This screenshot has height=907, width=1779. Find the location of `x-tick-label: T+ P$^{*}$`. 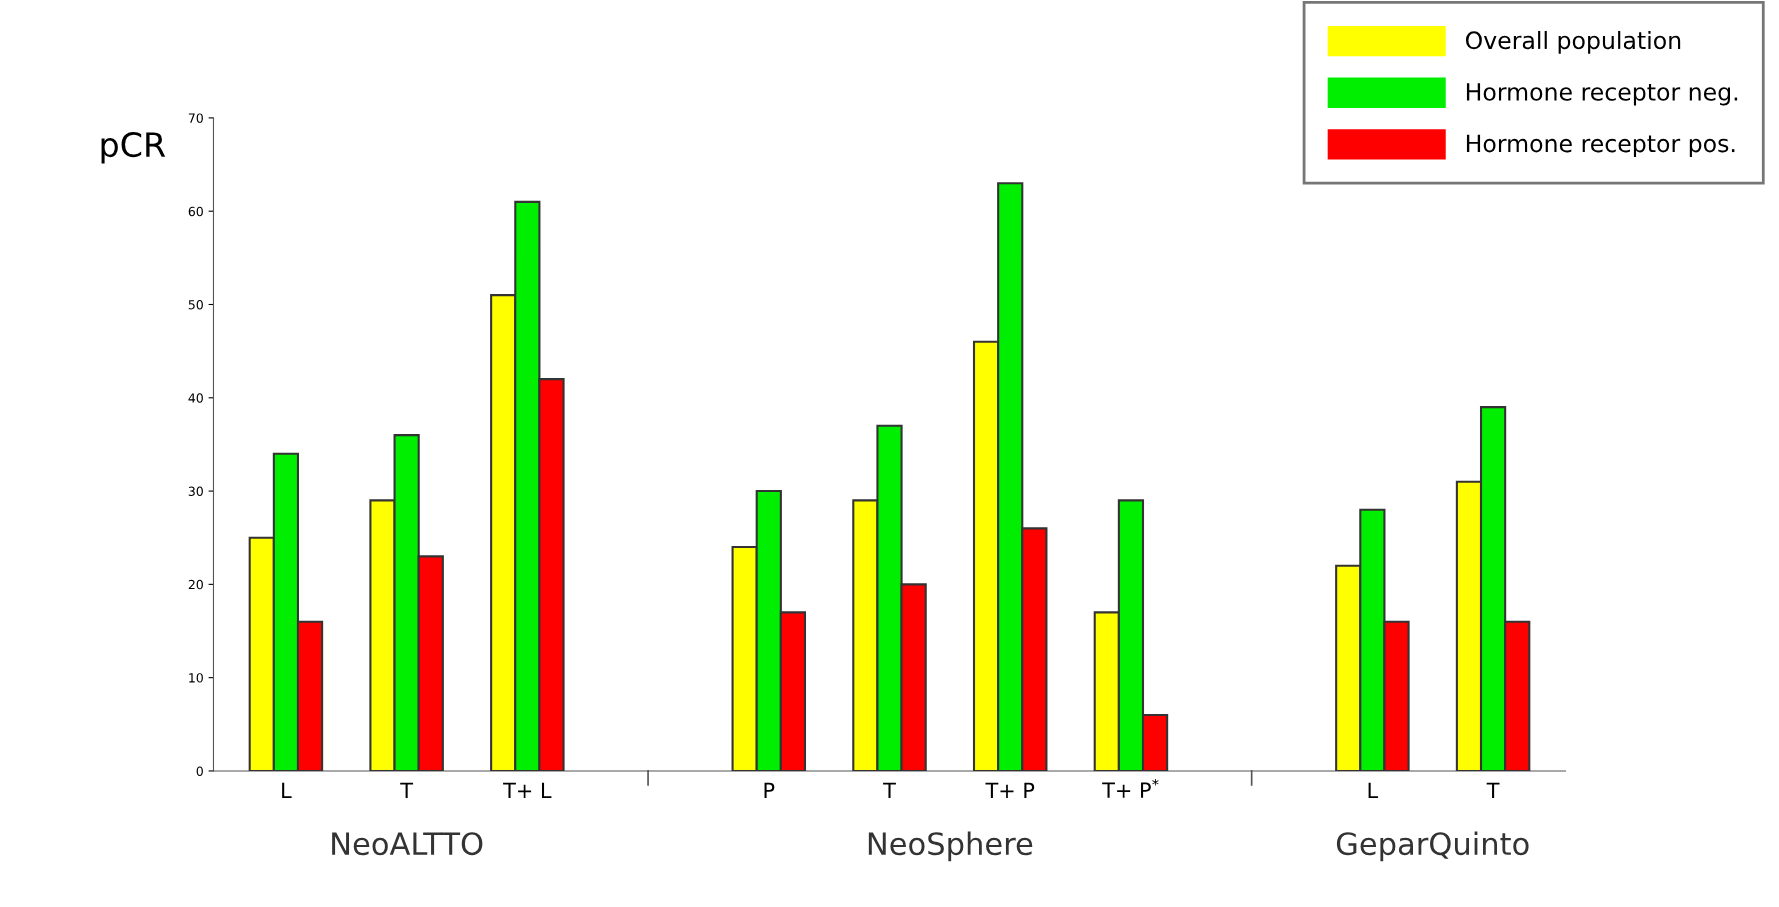

x-tick-label: T+ P$^{*}$ is located at coordinates (1130, 788).